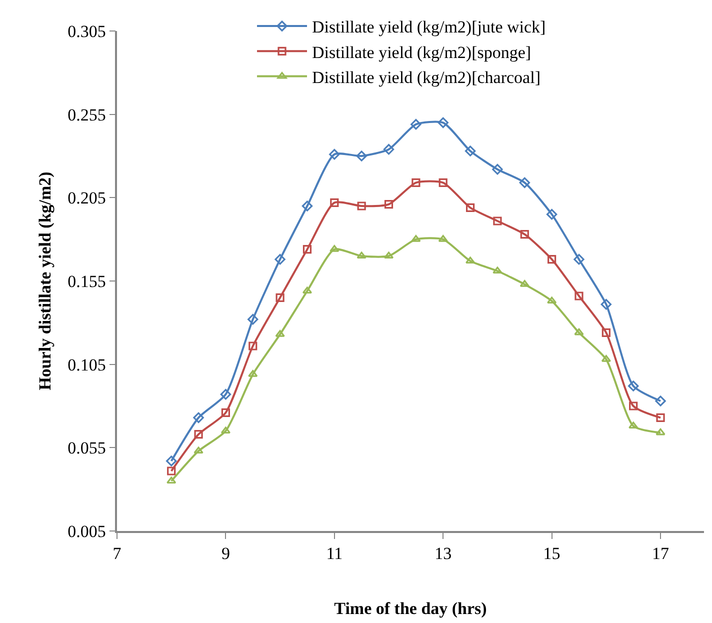  What do you see at coordinates (443, 554) in the screenshot?
I see `x-tick-label: 13` at bounding box center [443, 554].